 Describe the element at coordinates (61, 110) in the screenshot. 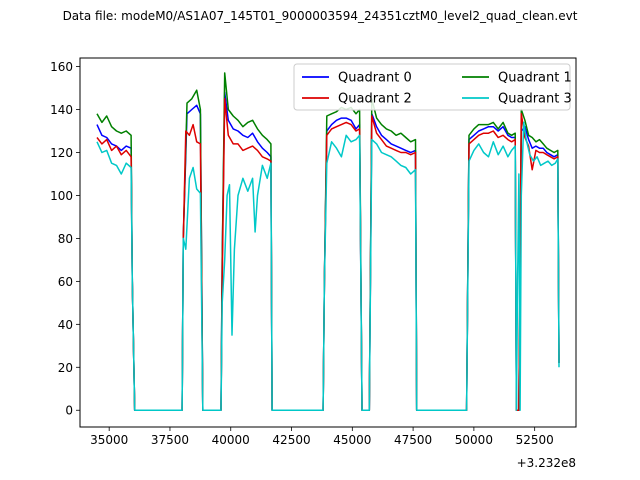

I see `y-tick-label: 140` at that location.